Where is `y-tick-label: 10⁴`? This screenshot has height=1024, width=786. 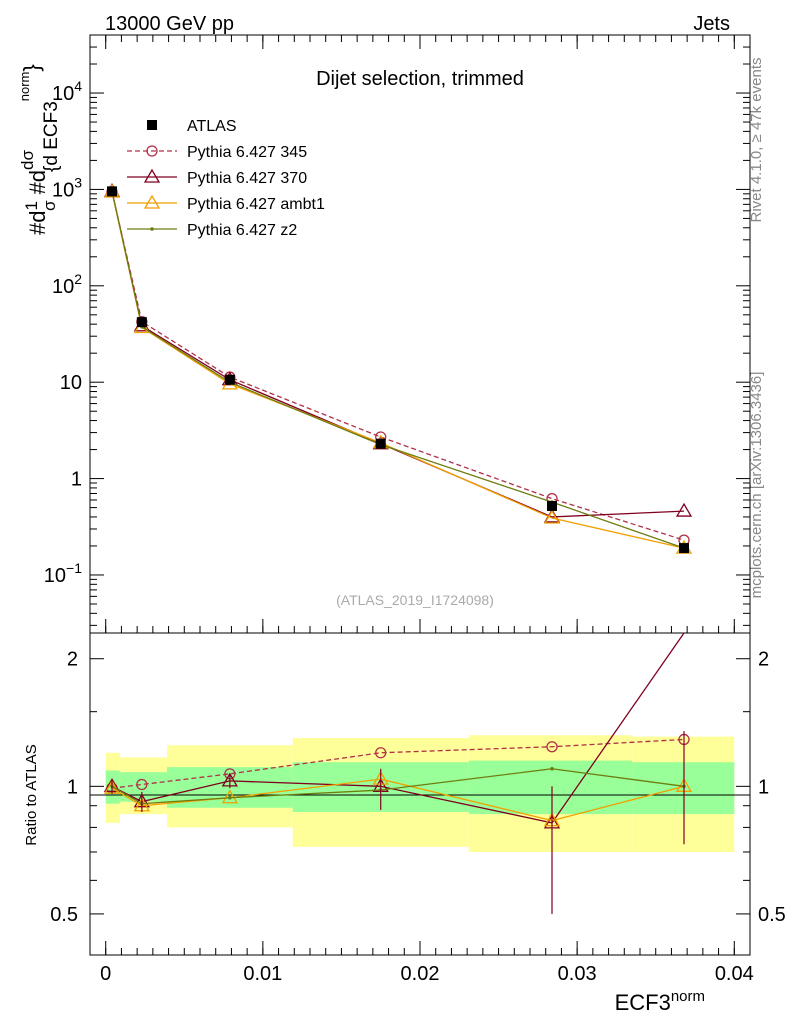 y-tick-label: 10⁴ is located at coordinates (67, 91).